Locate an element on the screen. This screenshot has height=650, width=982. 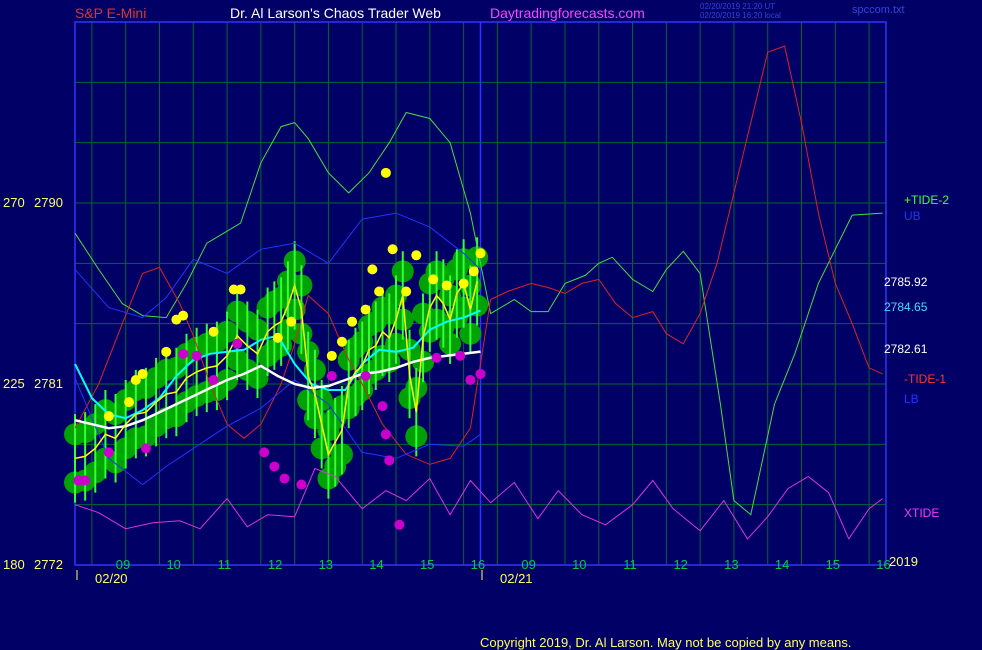
site-title: Dr. Al Larson's Chaos Trader Web is located at coordinates (335, 13).